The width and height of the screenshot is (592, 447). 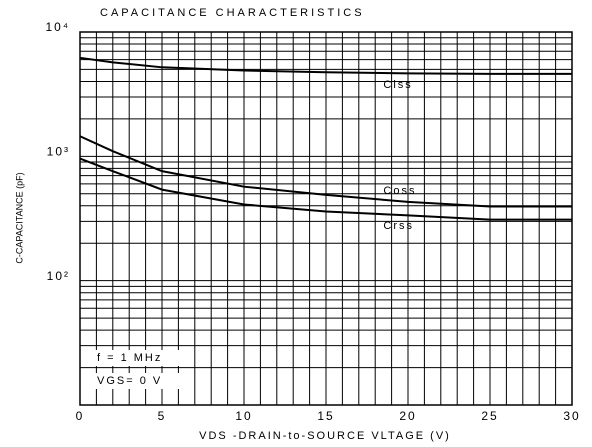 I want to click on x-tick-label: 25, so click(x=489, y=416).